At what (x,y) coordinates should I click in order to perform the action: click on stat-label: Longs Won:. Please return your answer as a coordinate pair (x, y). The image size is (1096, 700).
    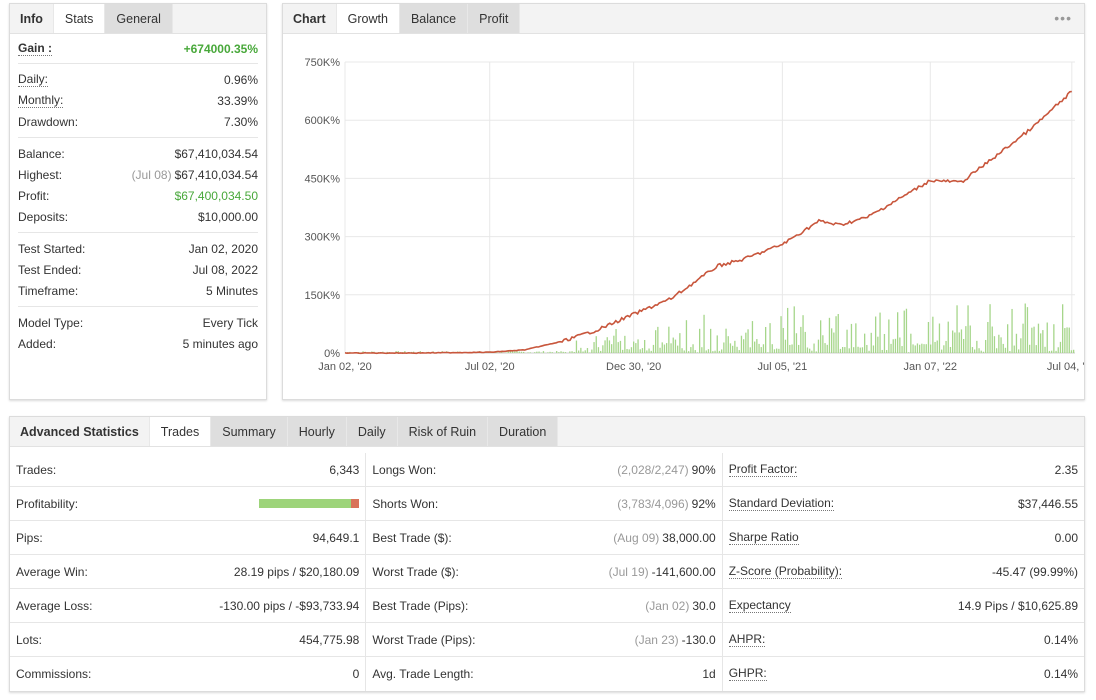
    Looking at the image, I should click on (404, 469).